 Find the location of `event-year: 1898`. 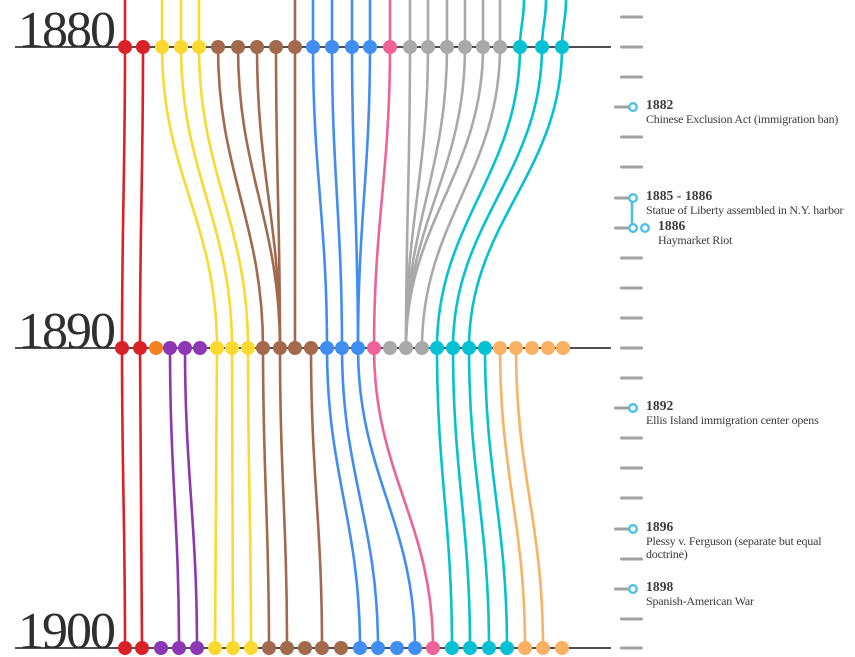

event-year: 1898 is located at coordinates (660, 586).